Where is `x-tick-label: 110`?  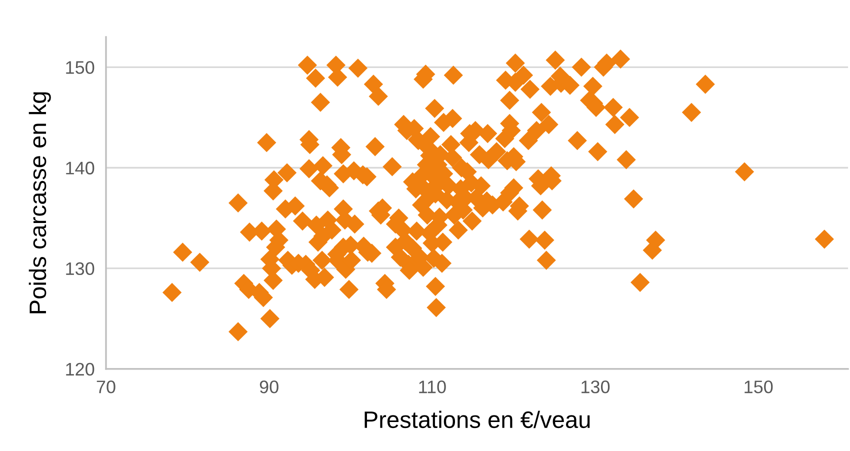 x-tick-label: 110 is located at coordinates (432, 387).